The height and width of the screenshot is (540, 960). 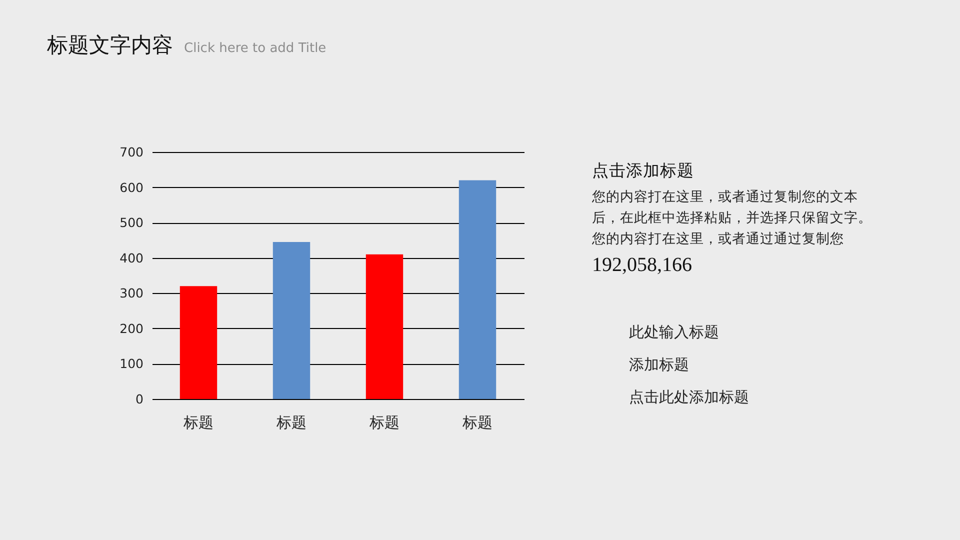 I want to click on text: 您的内容打在这里，或者通过通过复制您, so click(x=717, y=239).